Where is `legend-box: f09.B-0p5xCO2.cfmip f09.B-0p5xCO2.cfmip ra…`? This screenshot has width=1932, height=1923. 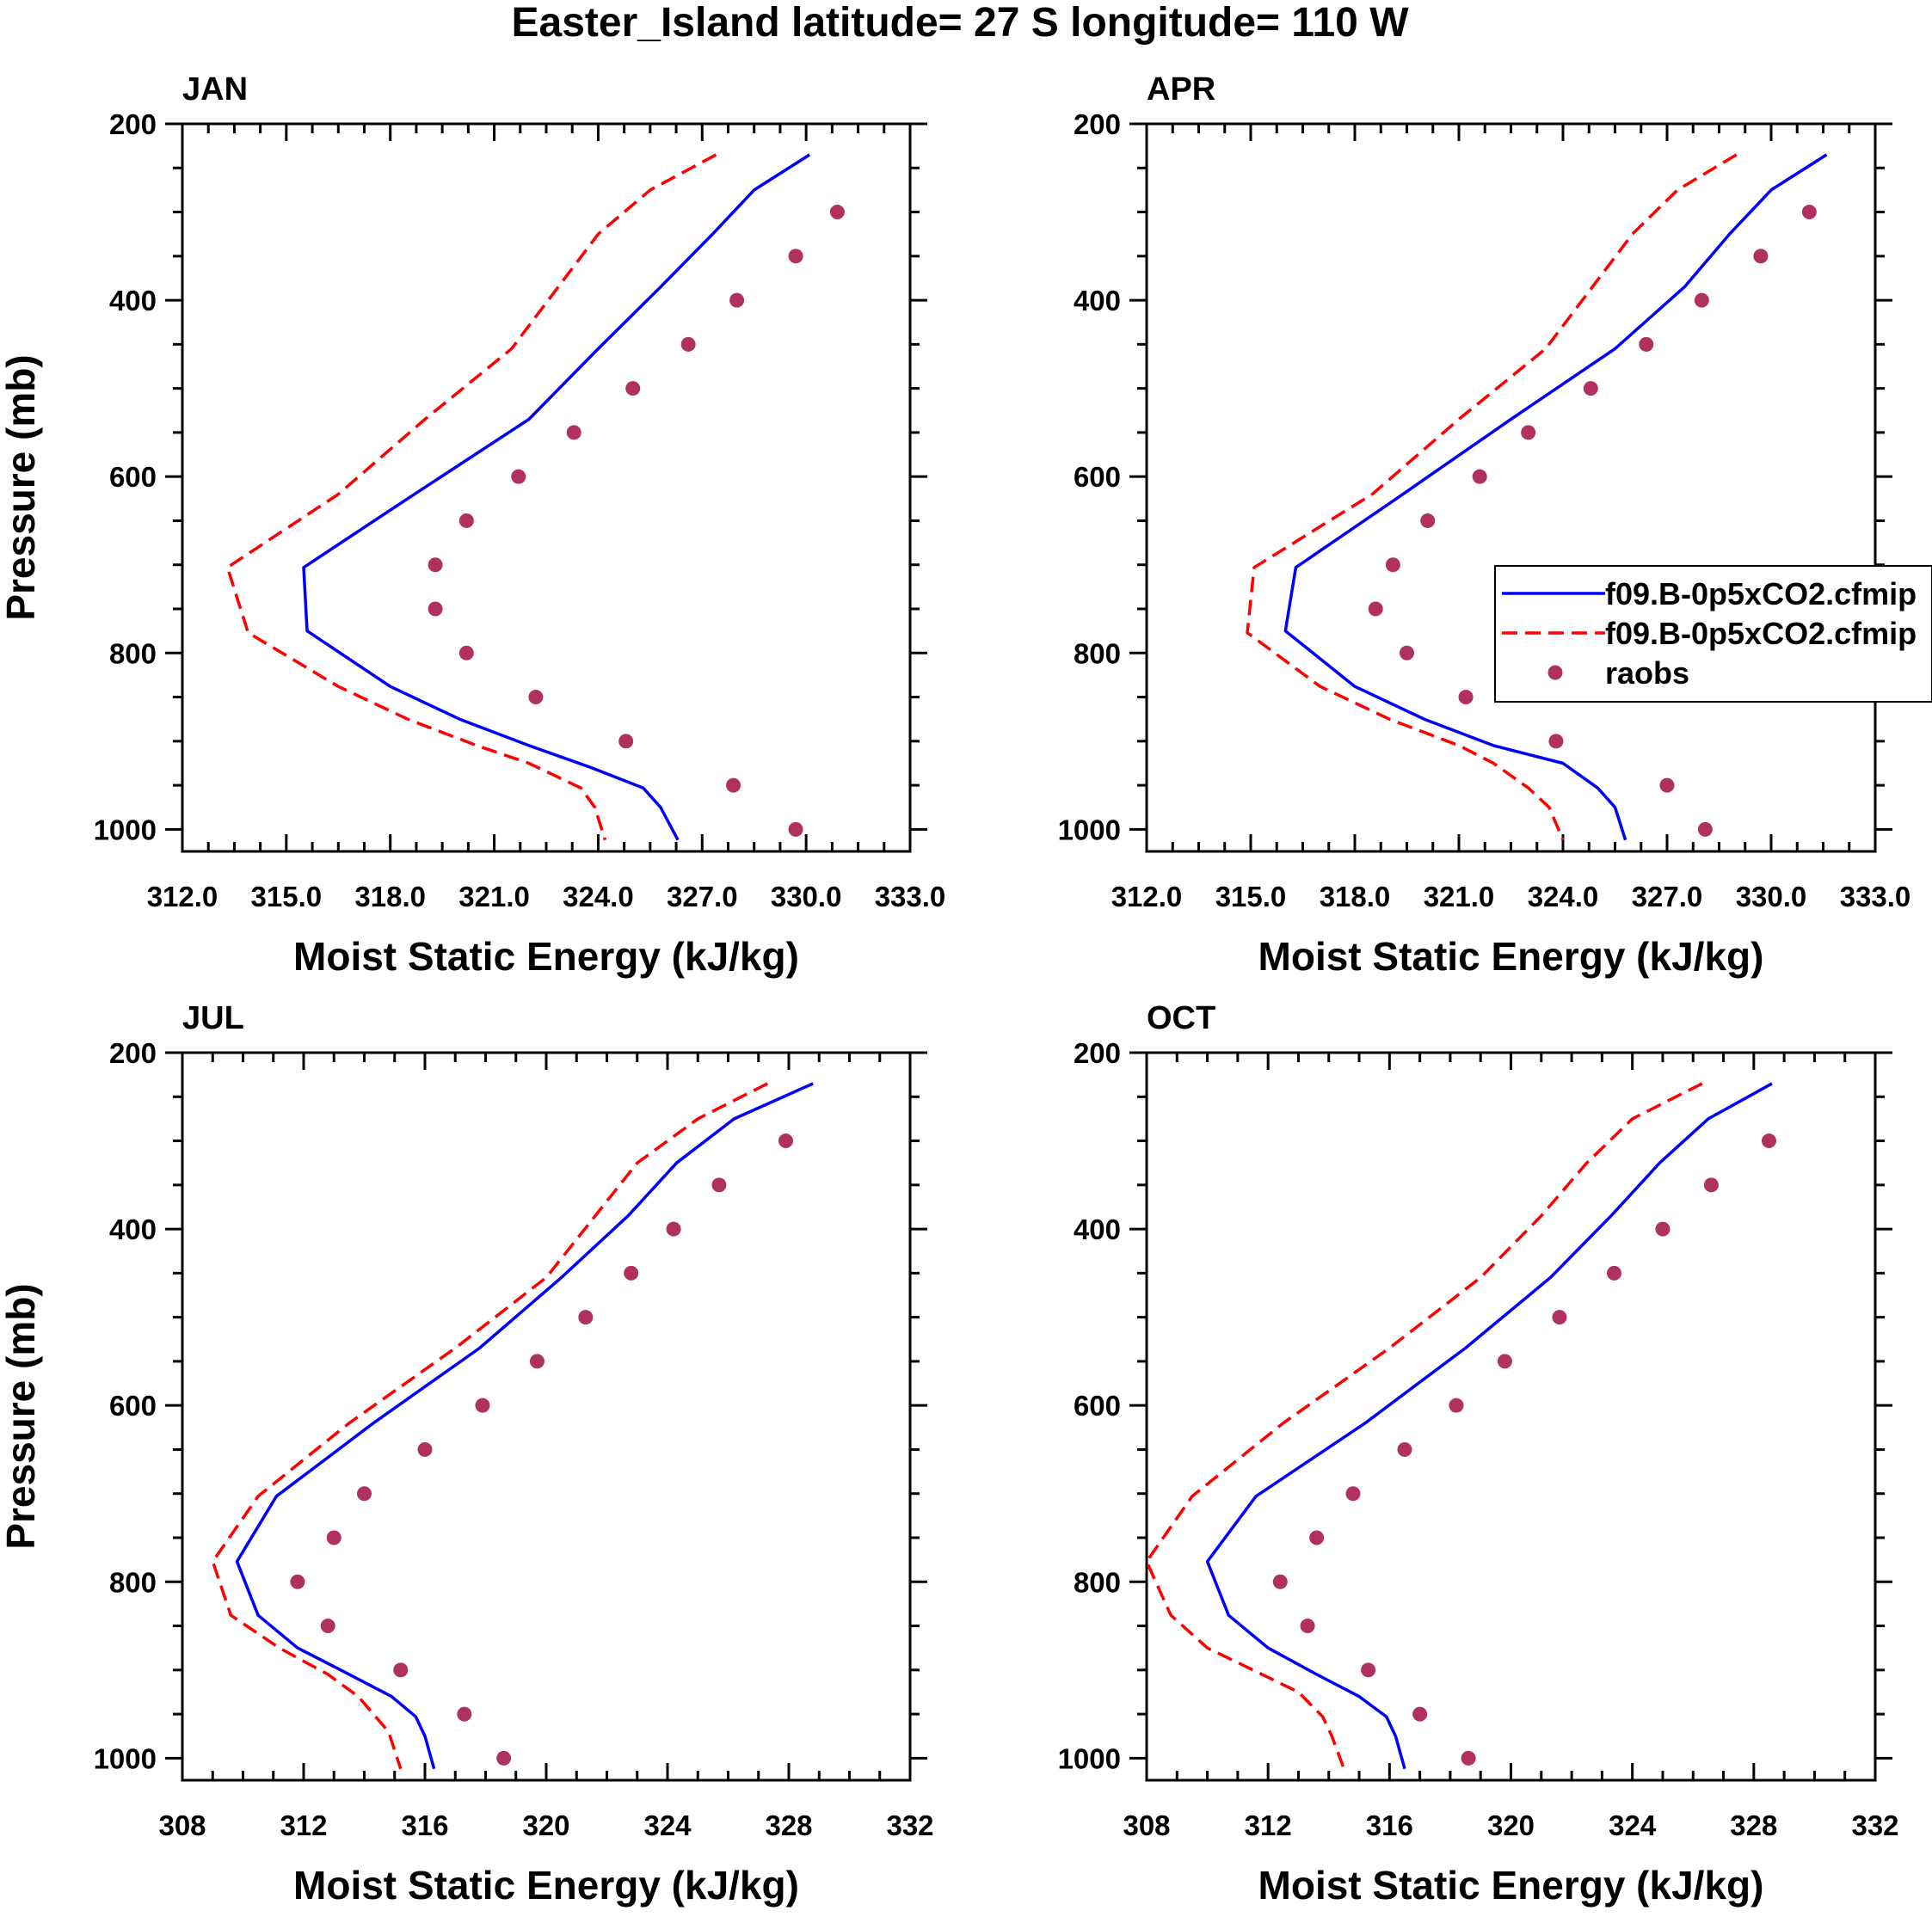
legend-box: f09.B-0p5xCO2.cfmip f09.B-0p5xCO2.cfmip ra… is located at coordinates (1713, 634).